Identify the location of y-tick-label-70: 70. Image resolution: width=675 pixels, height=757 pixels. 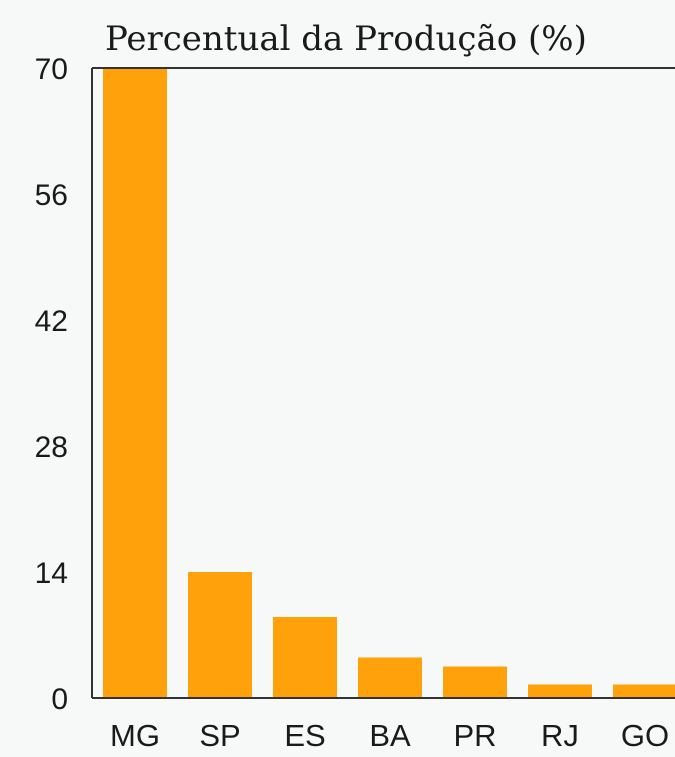
(51, 69).